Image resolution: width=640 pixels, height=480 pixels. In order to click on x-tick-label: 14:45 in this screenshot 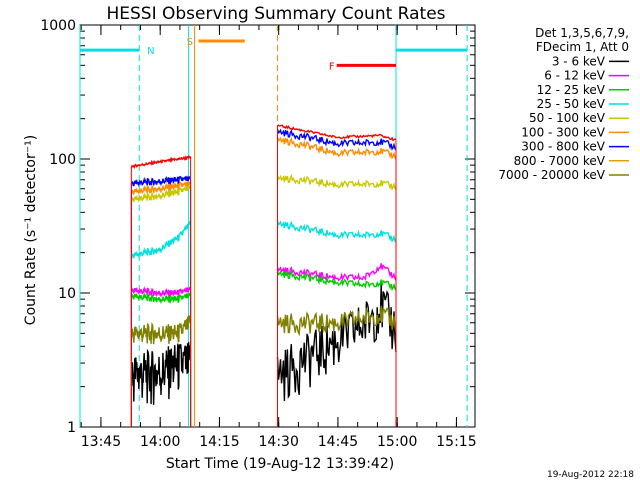, I will do `click(338, 442)`.